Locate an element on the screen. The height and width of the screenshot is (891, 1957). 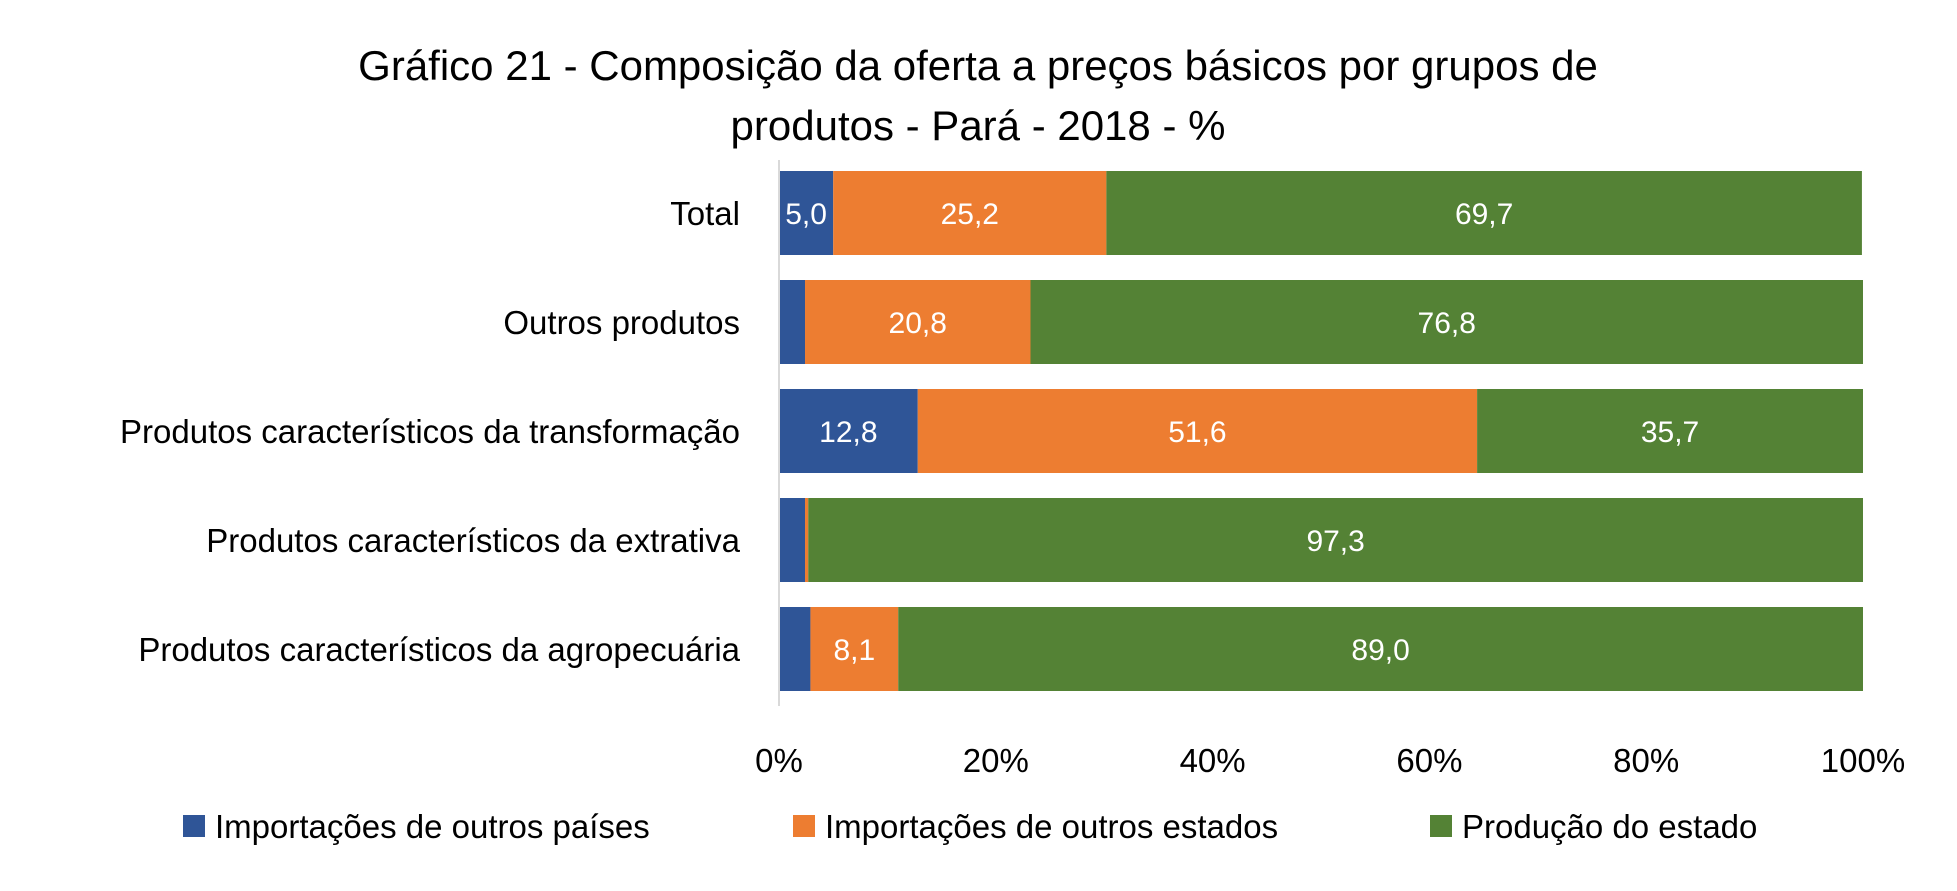
data-label: 69,7 is located at coordinates (1484, 214).